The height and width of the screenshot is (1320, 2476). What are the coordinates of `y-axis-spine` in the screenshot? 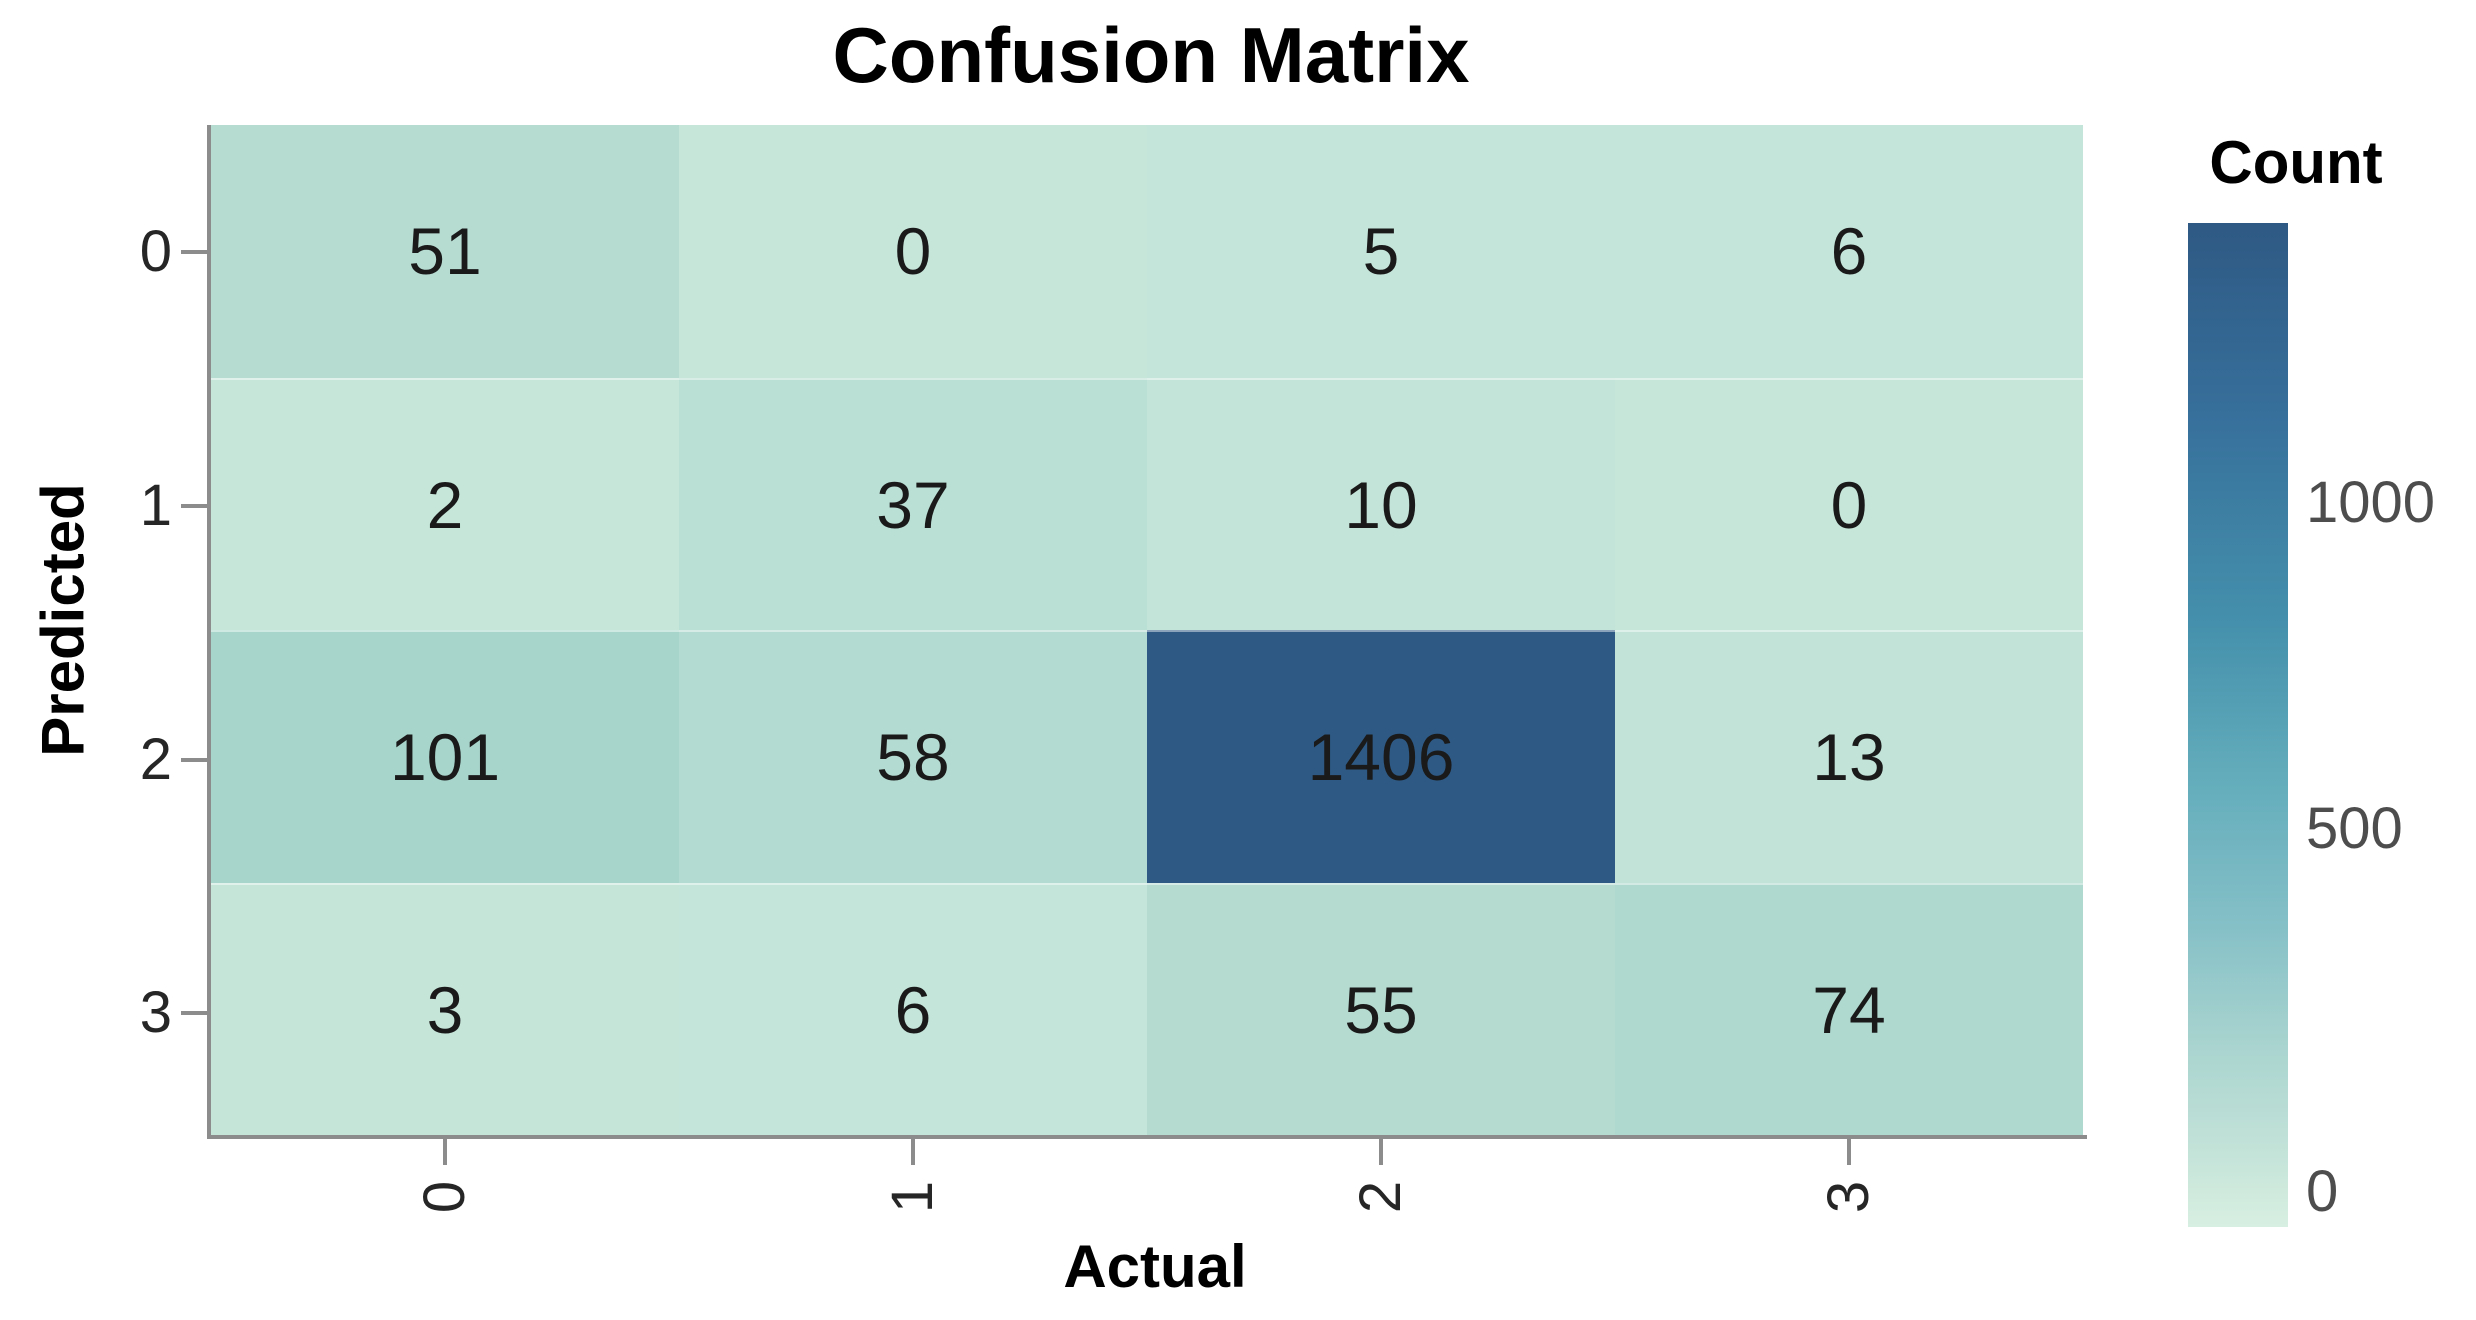 It's located at (209, 632).